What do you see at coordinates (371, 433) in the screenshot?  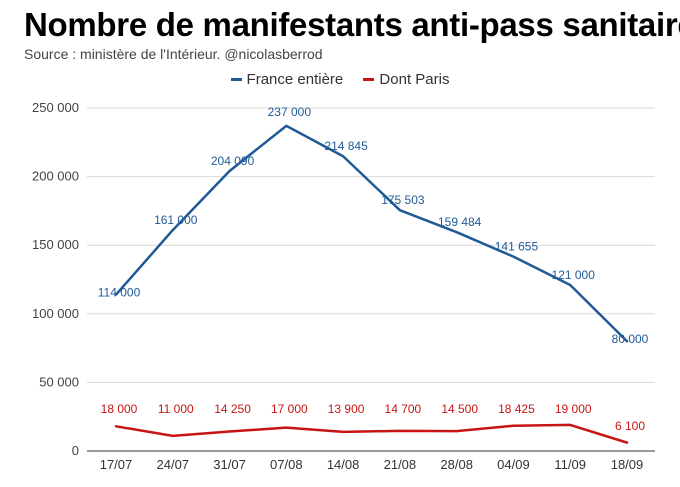 I see `series-line-paris` at bounding box center [371, 433].